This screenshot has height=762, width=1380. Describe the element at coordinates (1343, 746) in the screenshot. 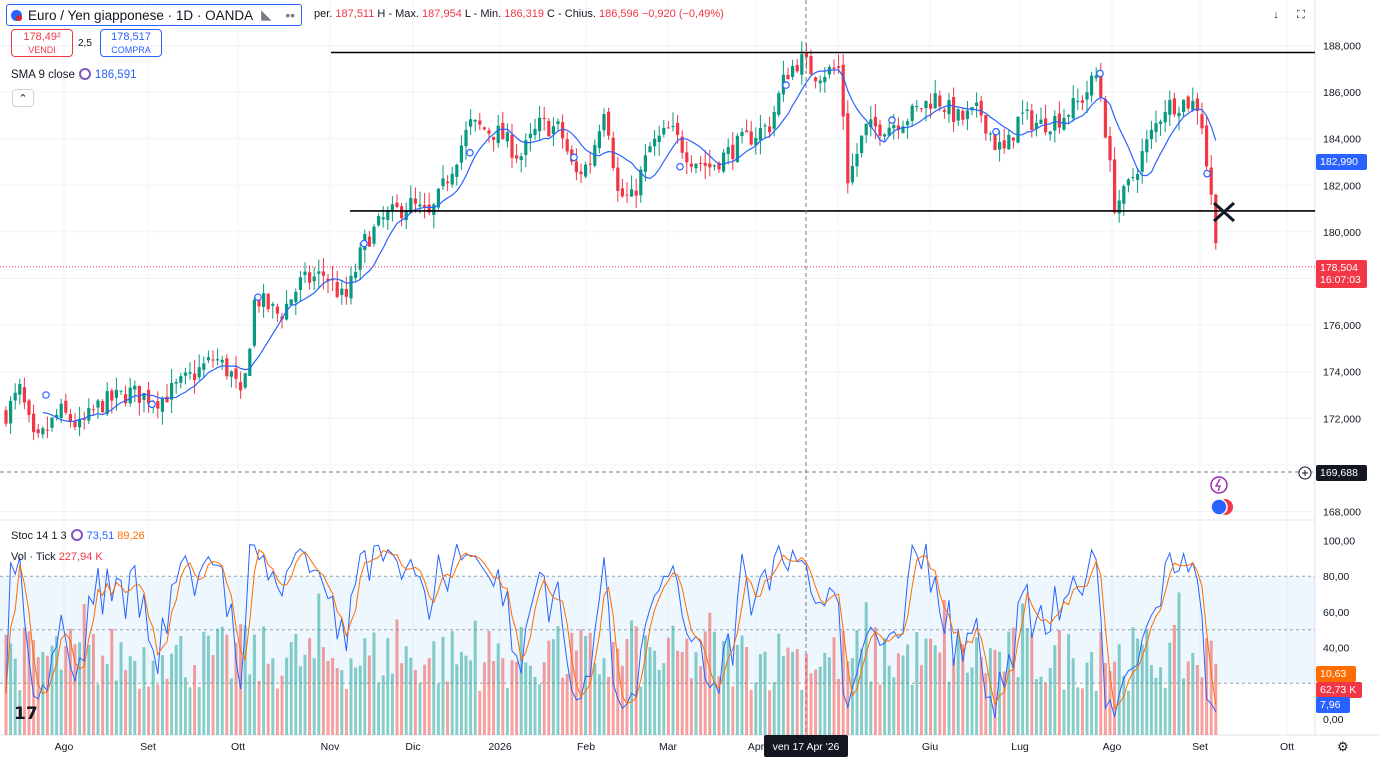

I see `settings-gear-icon: ⚙` at that location.